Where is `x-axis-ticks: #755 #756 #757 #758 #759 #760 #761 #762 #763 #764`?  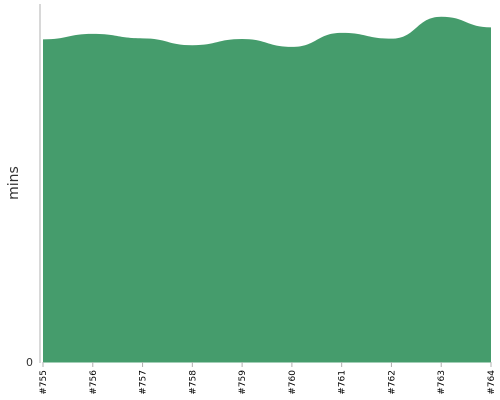 x-axis-ticks: #755 #756 #757 #758 #759 #760 #761 #762 #763 #764 is located at coordinates (268, 378).